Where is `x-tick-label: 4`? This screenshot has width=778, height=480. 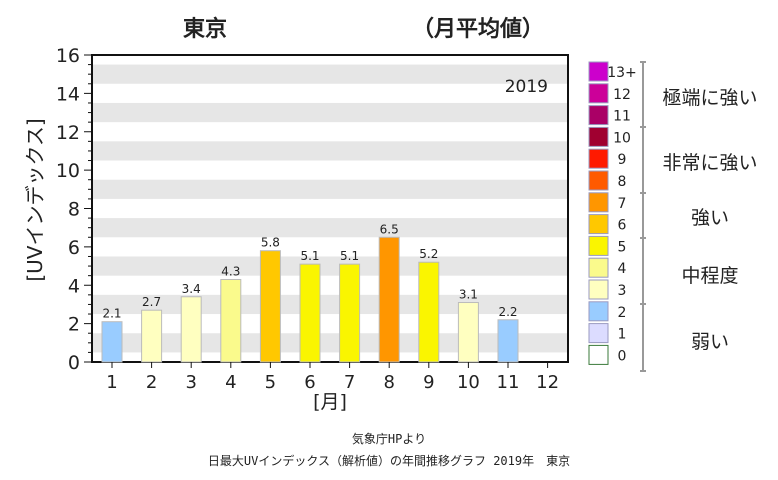
x-tick-label: 4 is located at coordinates (230, 382).